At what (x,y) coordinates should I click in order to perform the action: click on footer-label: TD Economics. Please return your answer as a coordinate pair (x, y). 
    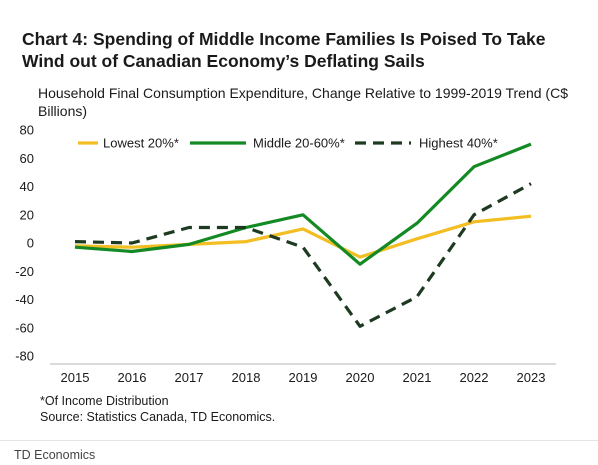
    Looking at the image, I should click on (55, 455).